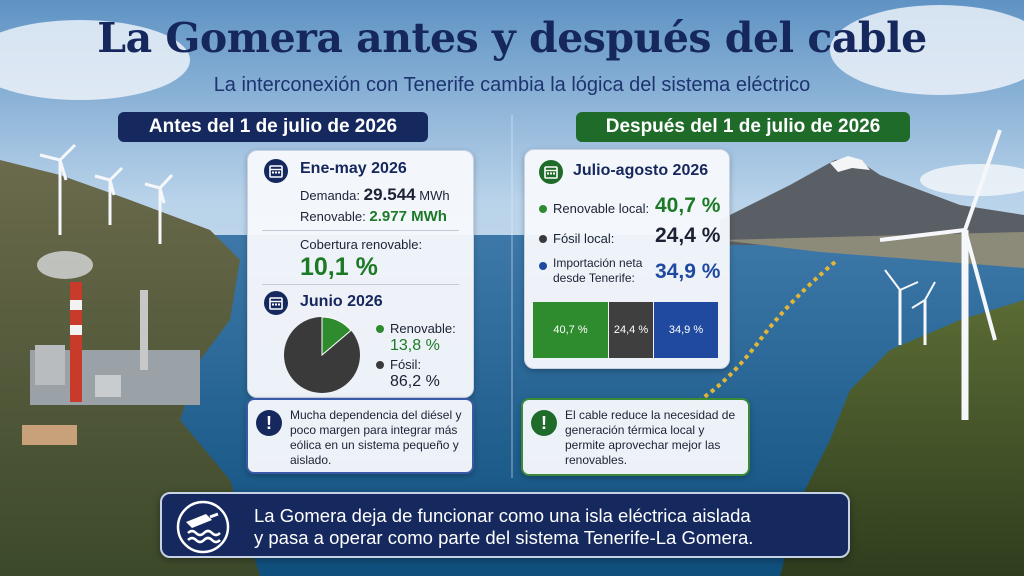  What do you see at coordinates (512, 38) in the screenshot?
I see `page-title: La Gomera antes y después del cable` at bounding box center [512, 38].